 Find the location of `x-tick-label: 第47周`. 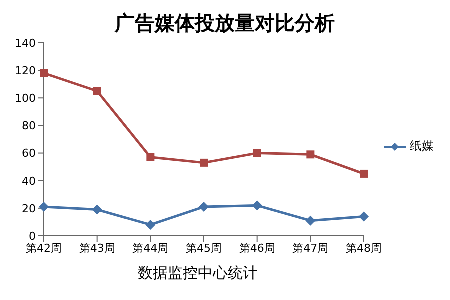

x-tick-label: 第47周 is located at coordinates (310, 248).